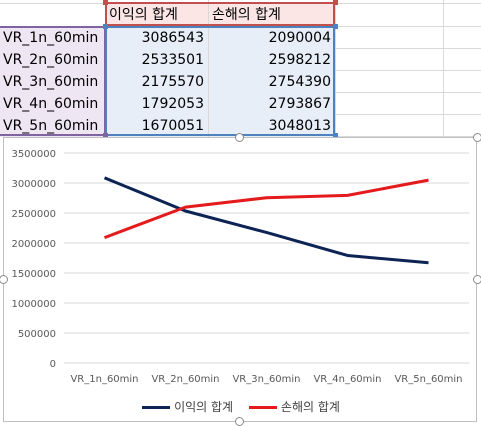 Image resolution: width=481 pixels, height=426 pixels. Describe the element at coordinates (347, 379) in the screenshot. I see `x-tick-label: VR_4n_60min` at that location.